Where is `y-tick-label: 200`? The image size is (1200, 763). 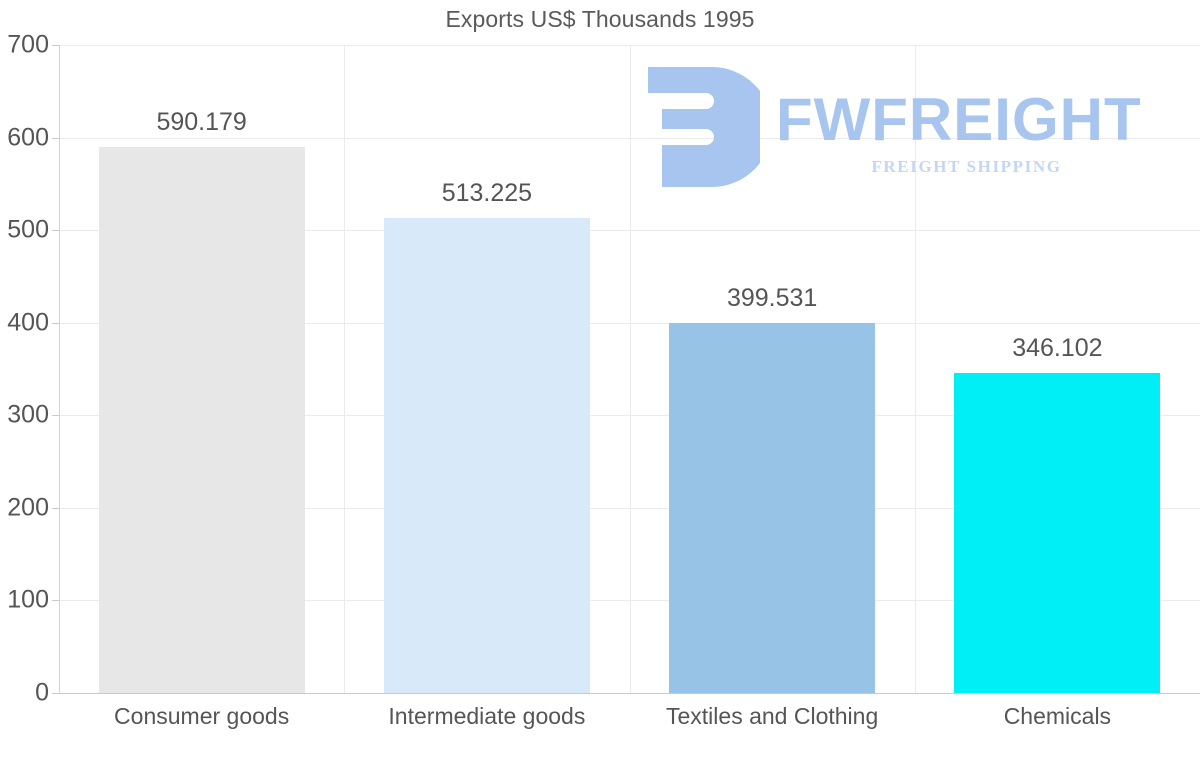 y-tick-label: 200 is located at coordinates (28, 507).